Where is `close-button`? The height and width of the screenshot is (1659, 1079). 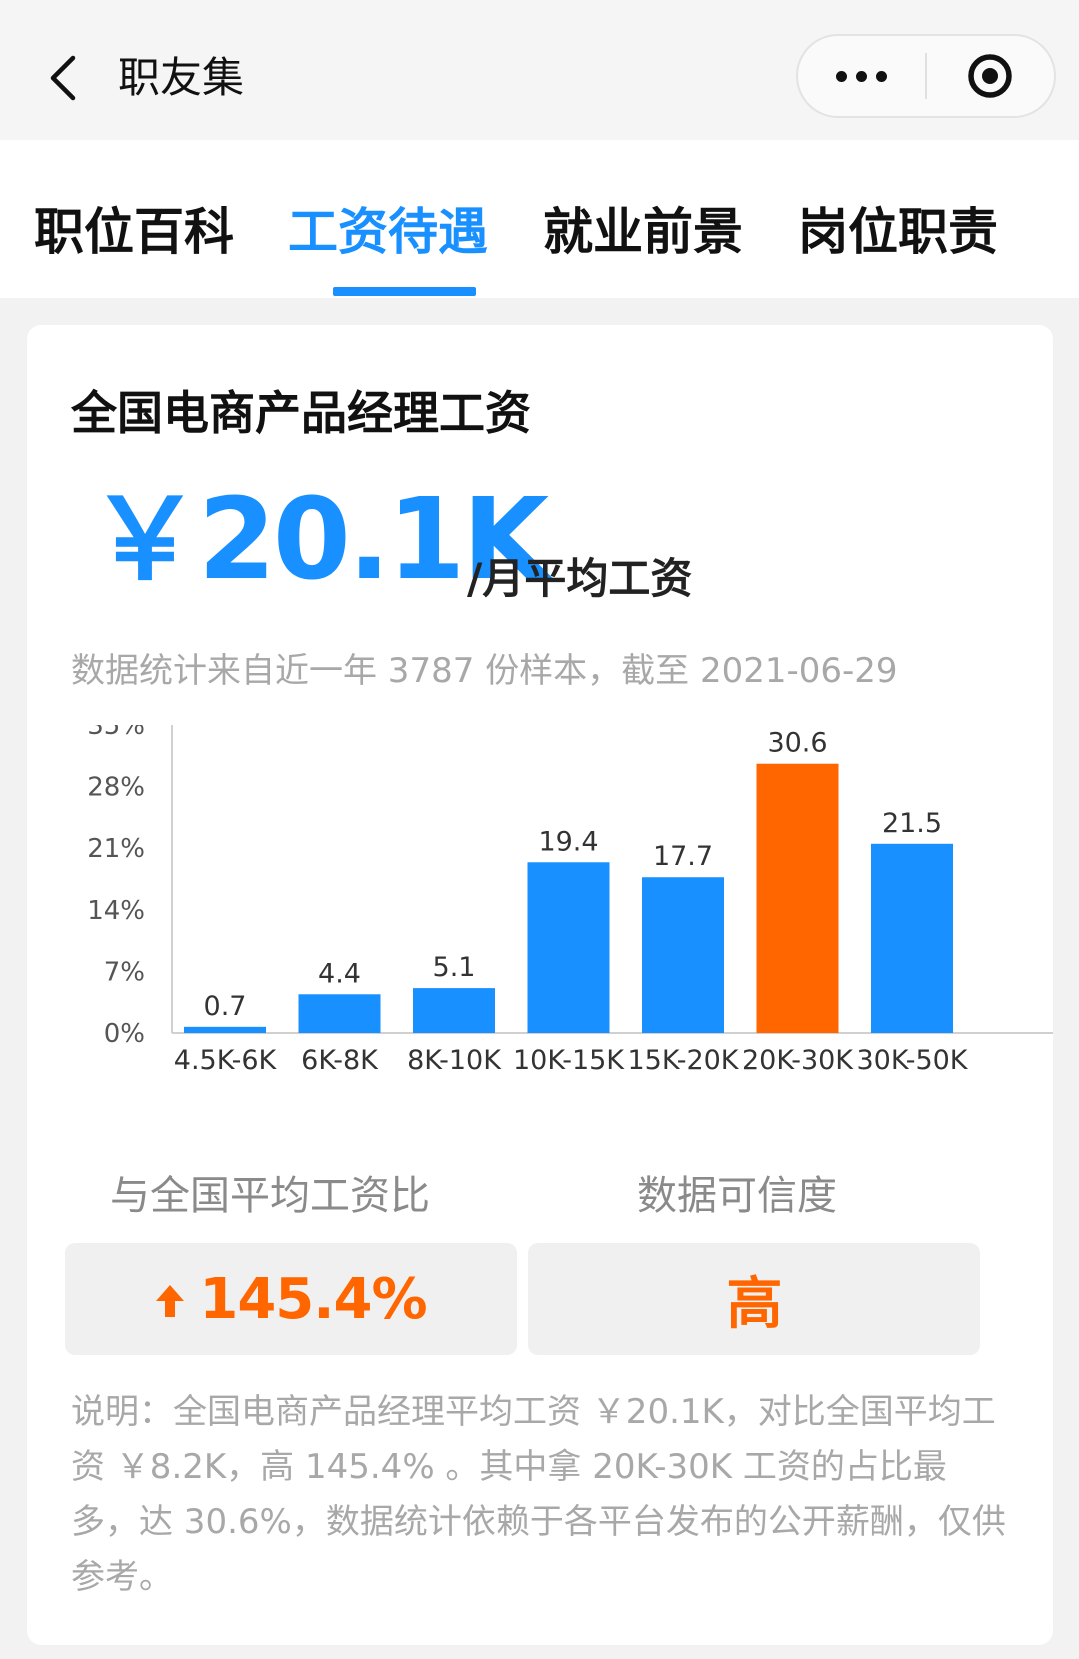 close-button is located at coordinates (990, 76).